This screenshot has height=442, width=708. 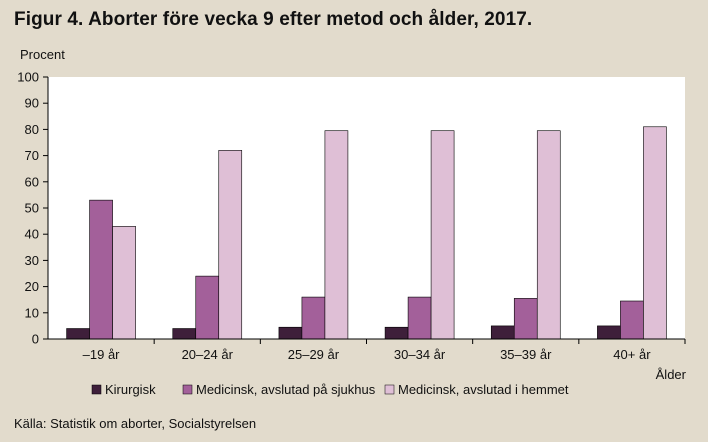 I want to click on y-tick-label: 70, so click(x=32, y=155).